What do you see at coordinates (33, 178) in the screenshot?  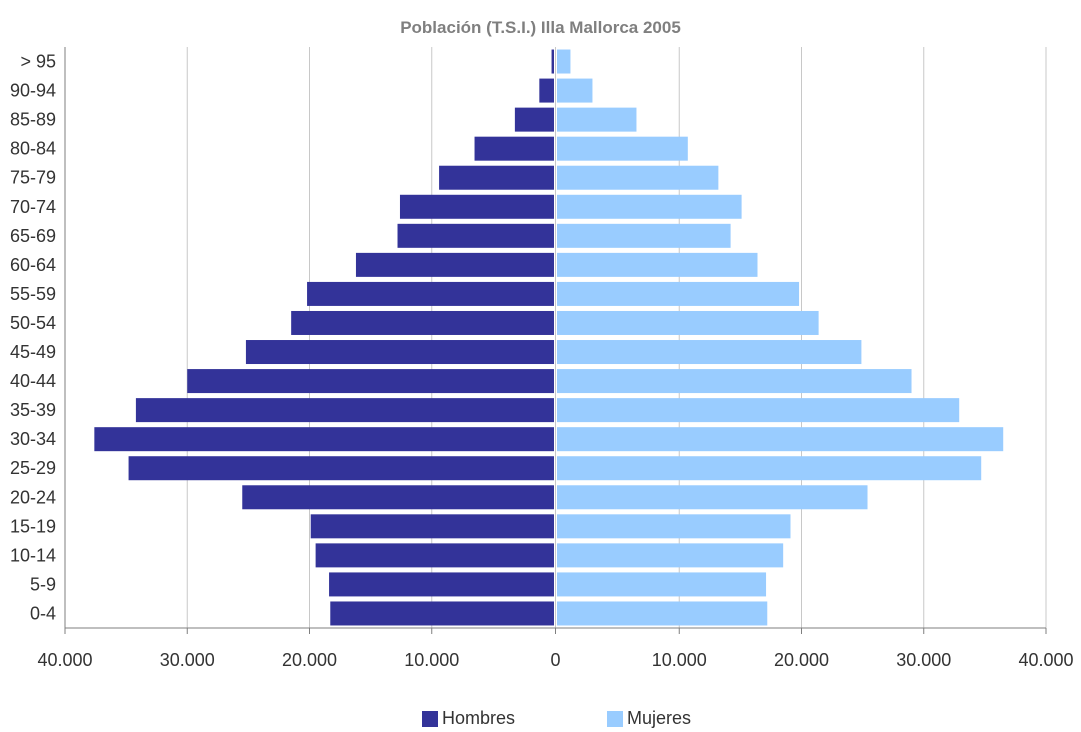 I see `category-label: 75-79` at bounding box center [33, 178].